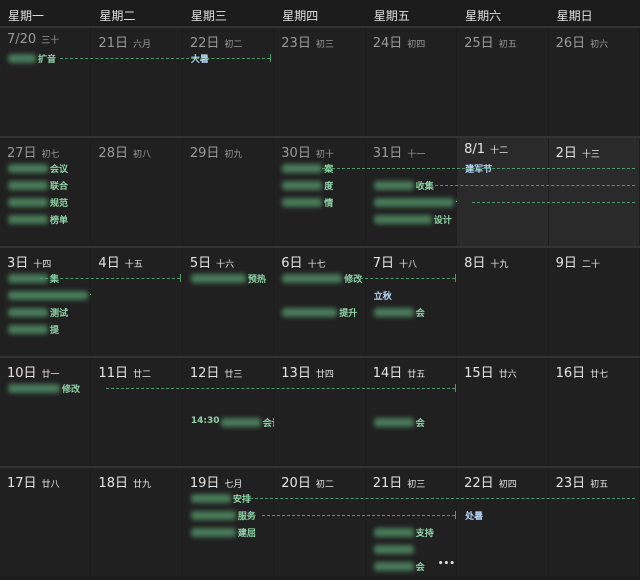  I want to click on day-date: 23日 初五, so click(582, 483).